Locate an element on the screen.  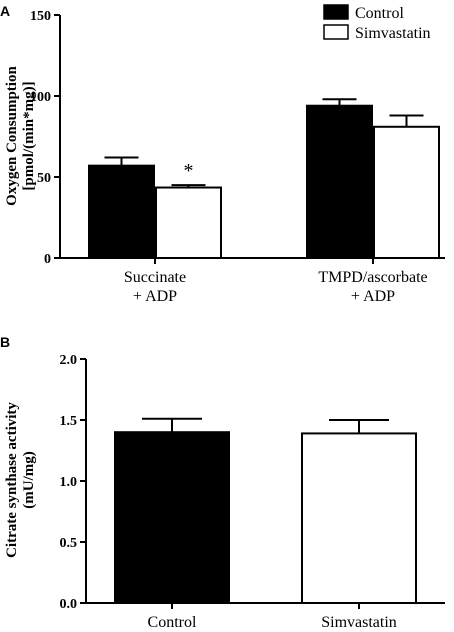
panel-a-xtick-label-0-1: + ADP is located at coordinates (155, 296).